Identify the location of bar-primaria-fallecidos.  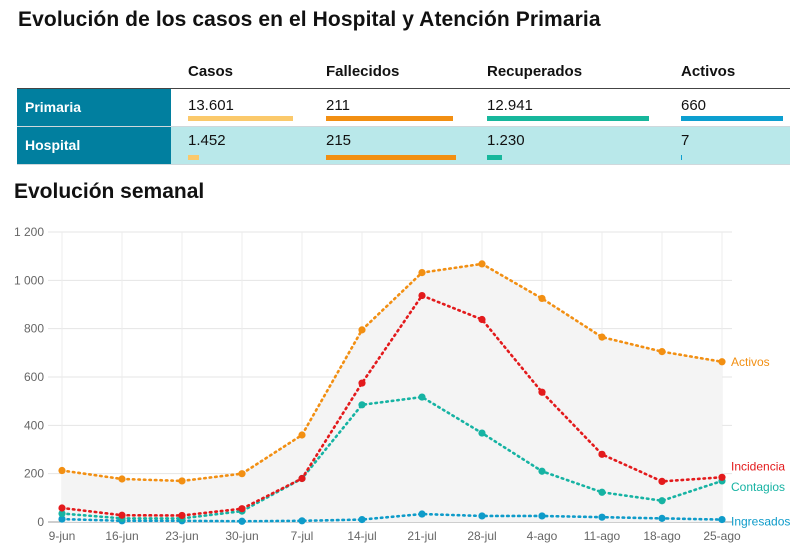
(389, 118).